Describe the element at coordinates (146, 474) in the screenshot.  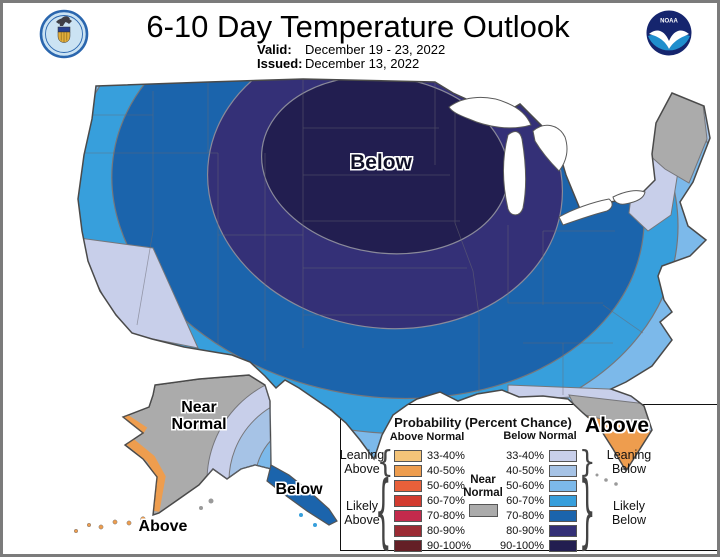
I see `alaska-above-coast-strip` at that location.